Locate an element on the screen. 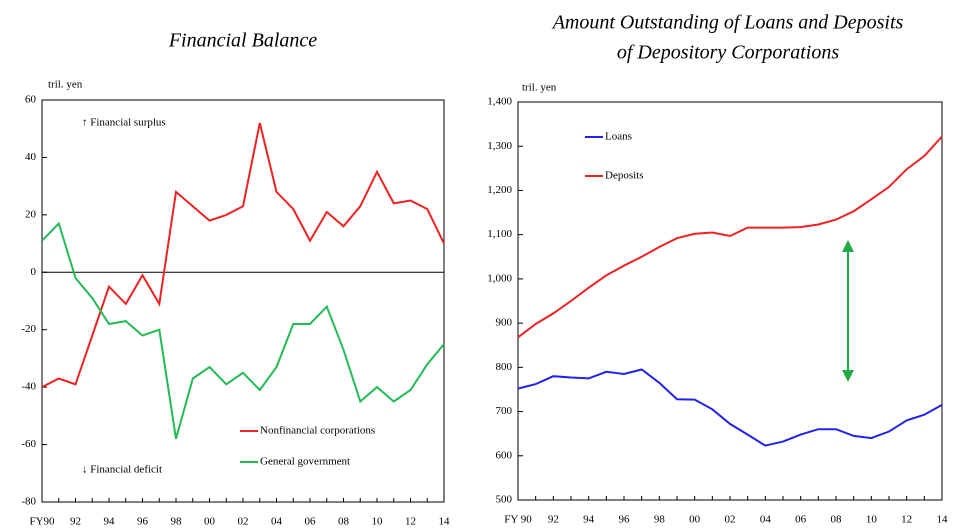 This screenshot has width=963, height=532. legend-label: General government is located at coordinates (305, 462).